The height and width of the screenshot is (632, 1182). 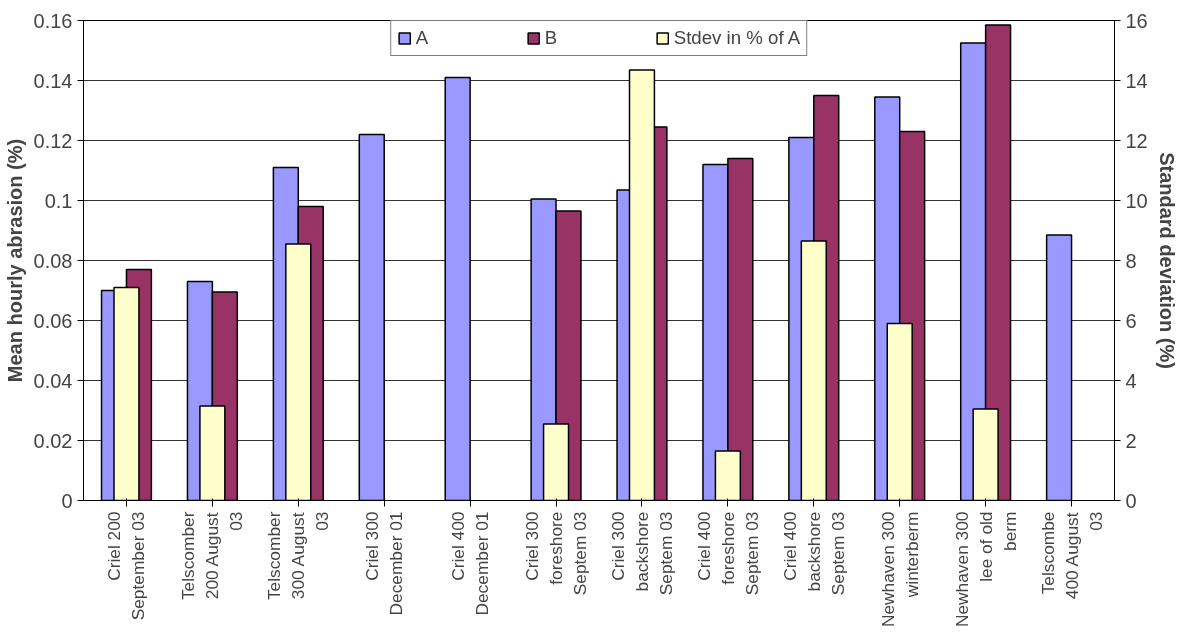 What do you see at coordinates (551, 38) in the screenshot?
I see `legend-label: B` at bounding box center [551, 38].